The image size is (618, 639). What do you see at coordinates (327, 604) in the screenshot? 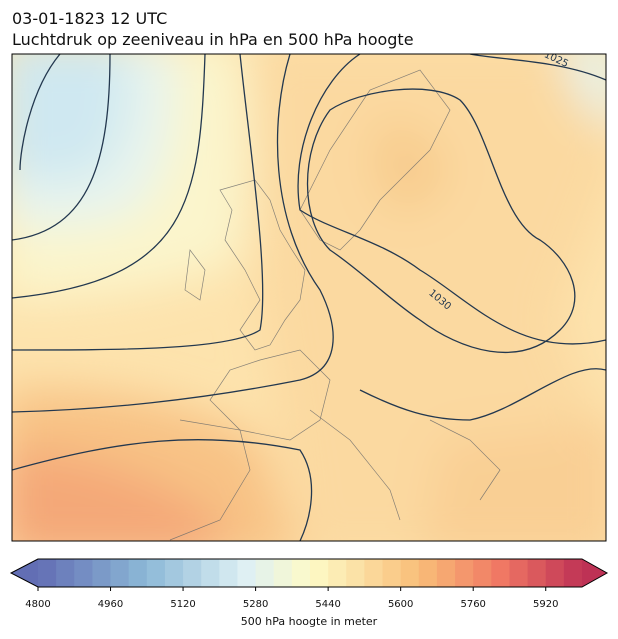
I see `colorbar-tick-label: 5440` at bounding box center [327, 604].